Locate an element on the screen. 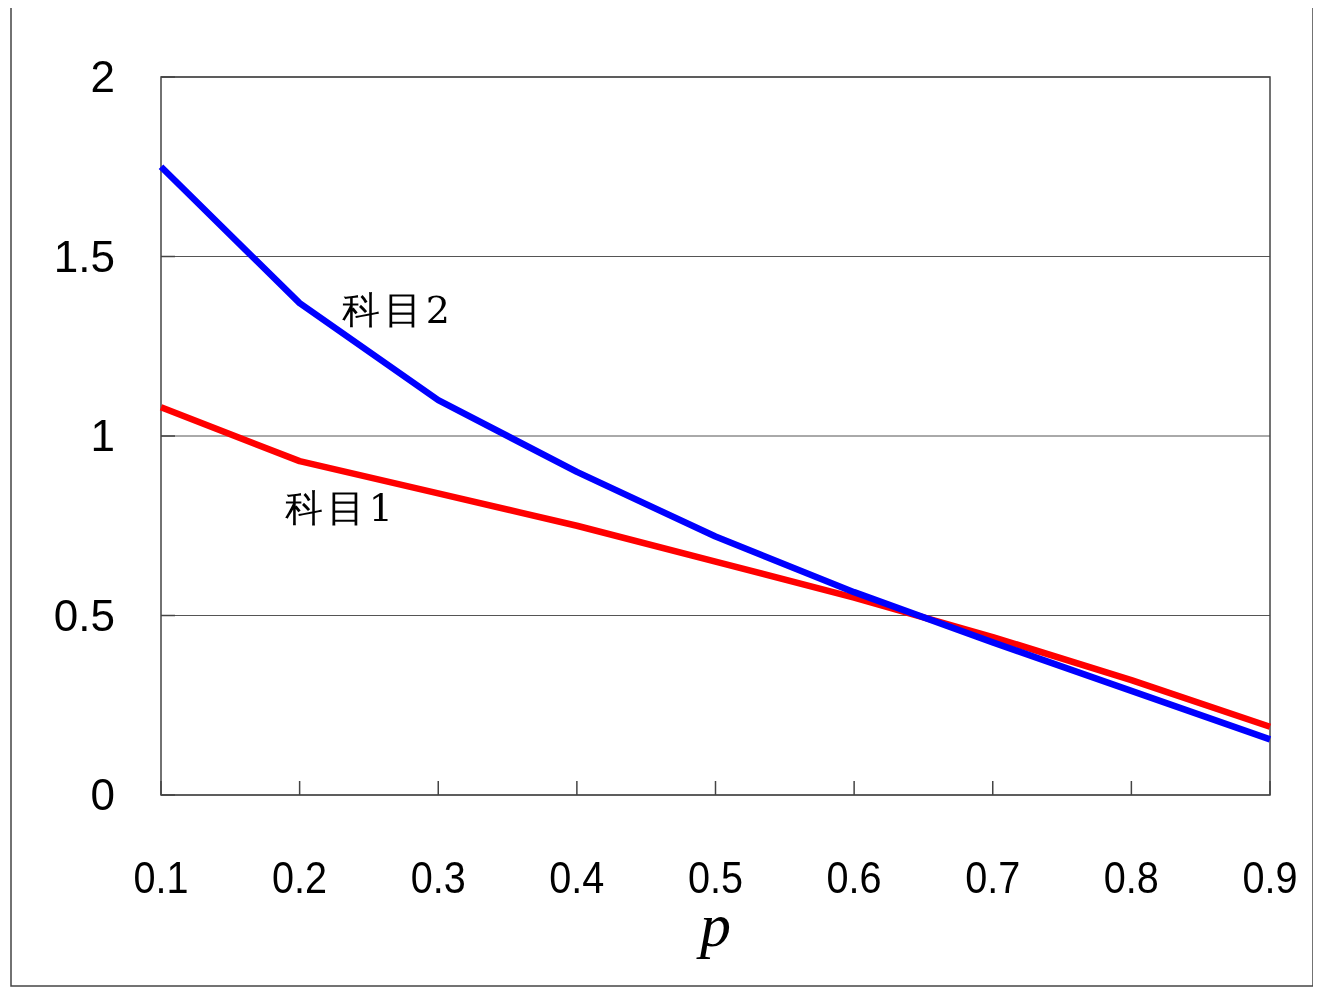  x-tick-label: 0.8 is located at coordinates (1131, 878).